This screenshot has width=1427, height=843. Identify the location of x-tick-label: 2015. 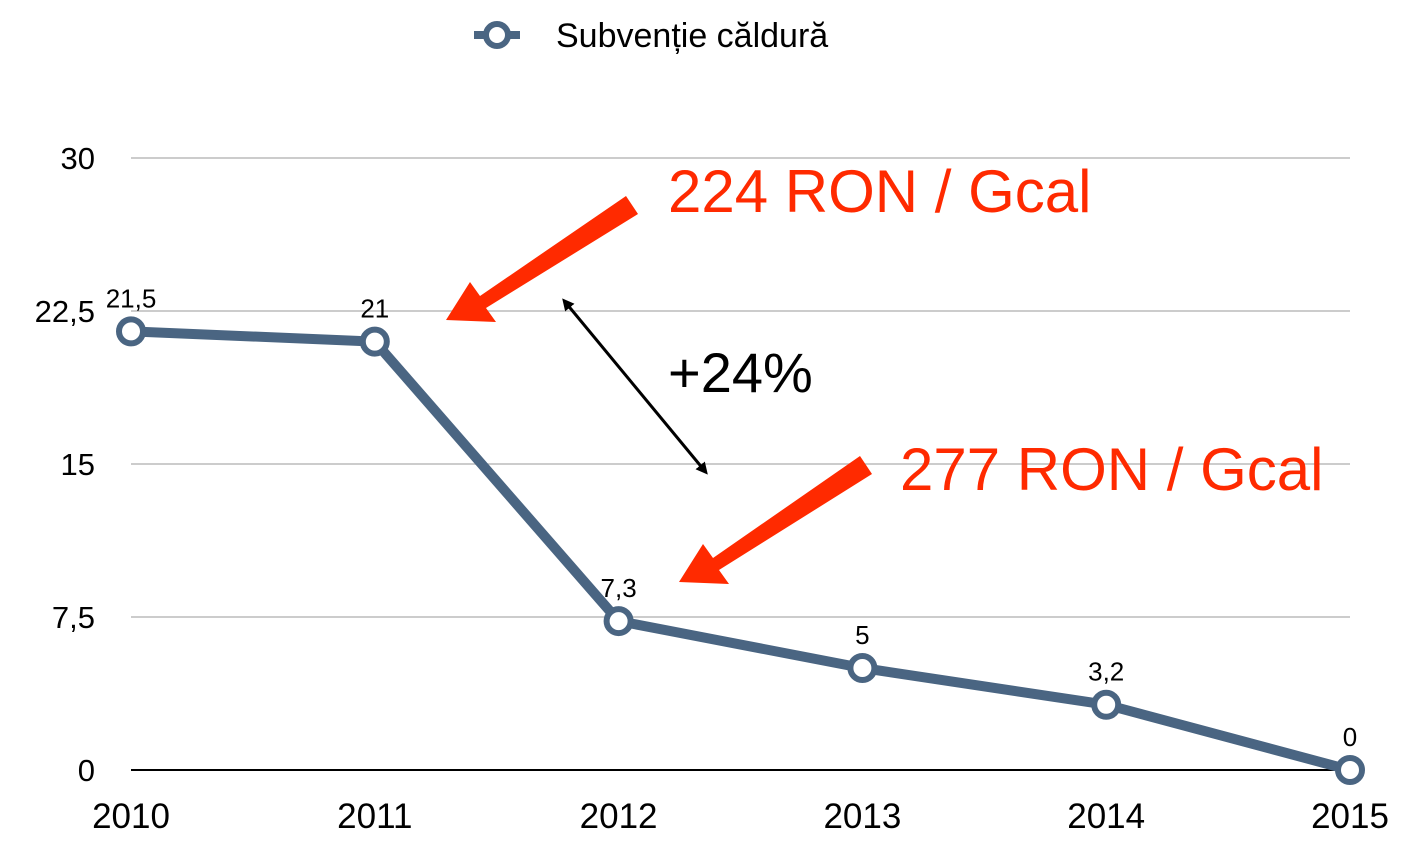
(1350, 816).